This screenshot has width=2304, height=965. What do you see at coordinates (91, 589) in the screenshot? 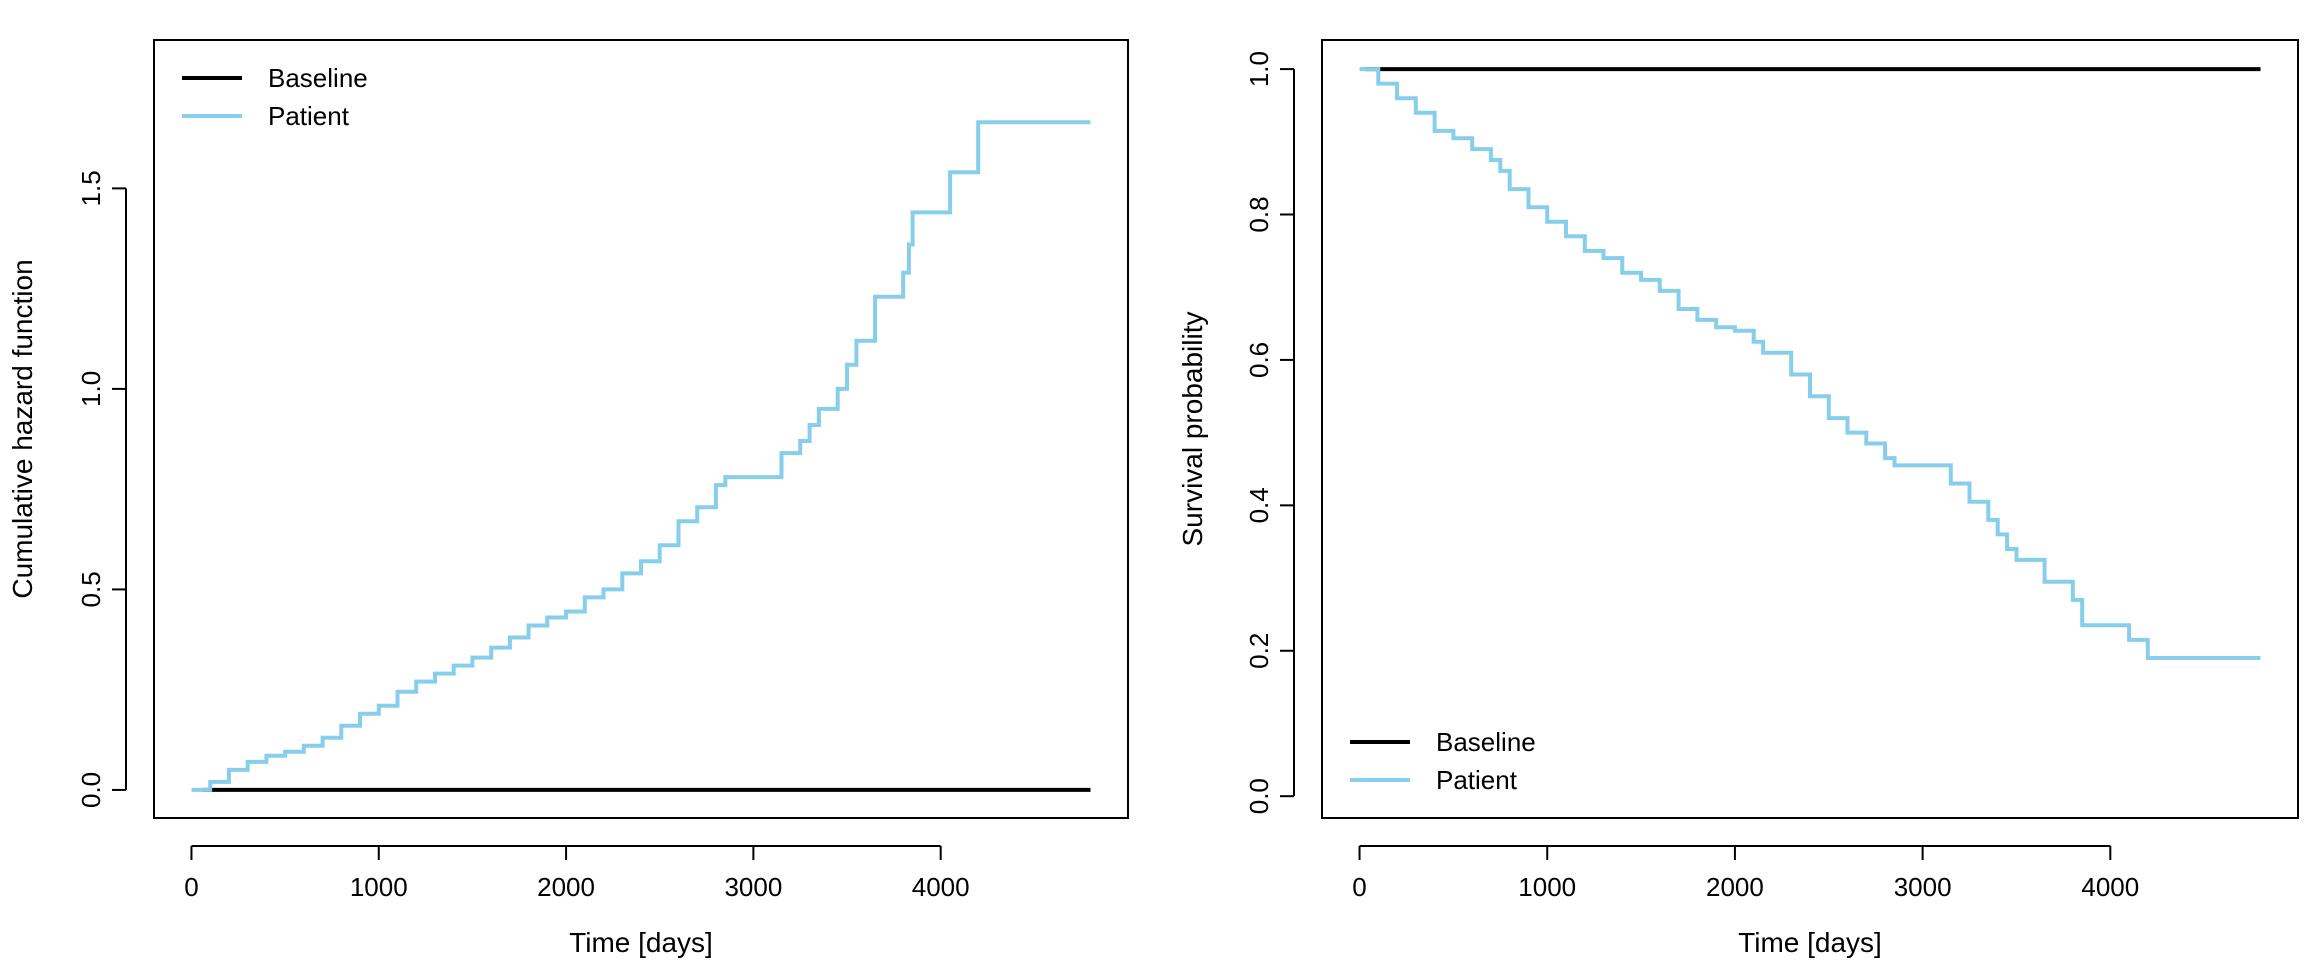
I see `y-tick-label: 0.5` at bounding box center [91, 589].